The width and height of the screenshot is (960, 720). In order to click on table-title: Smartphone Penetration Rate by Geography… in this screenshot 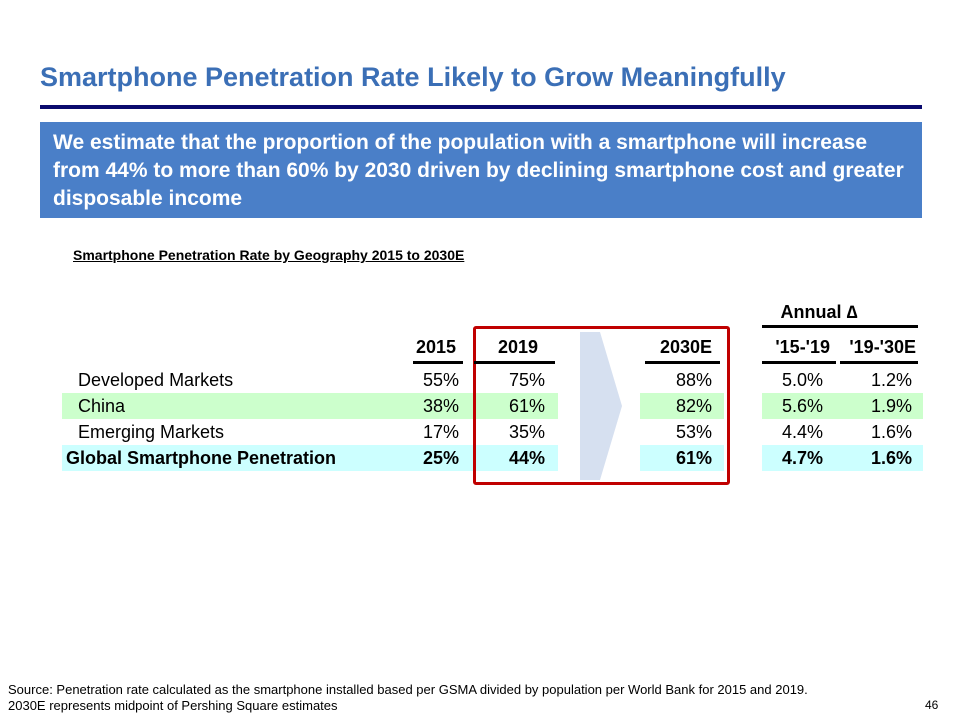, I will do `click(269, 255)`.